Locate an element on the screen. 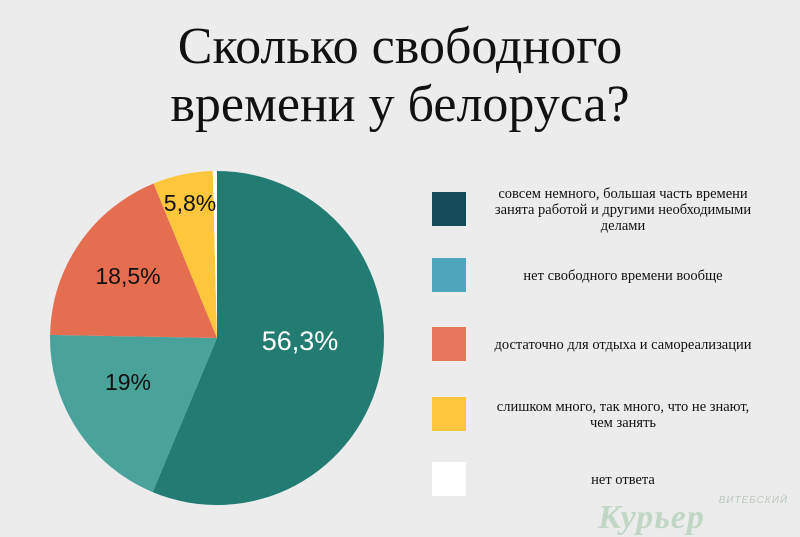  slice-label-1: 56,3% is located at coordinates (300, 341).